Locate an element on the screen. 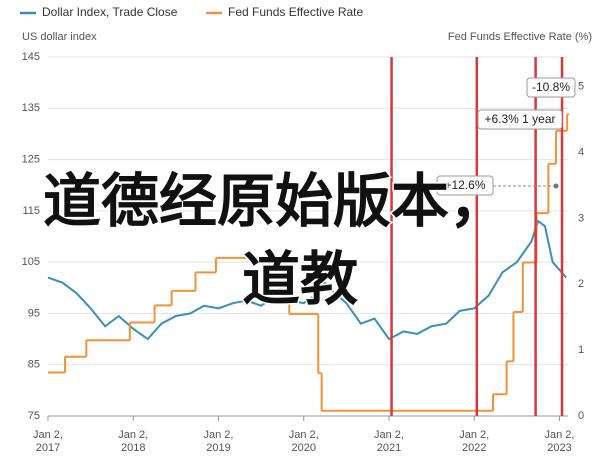 Image resolution: width=598 pixels, height=463 pixels. x-tick-label-part: 2023 is located at coordinates (559, 448).